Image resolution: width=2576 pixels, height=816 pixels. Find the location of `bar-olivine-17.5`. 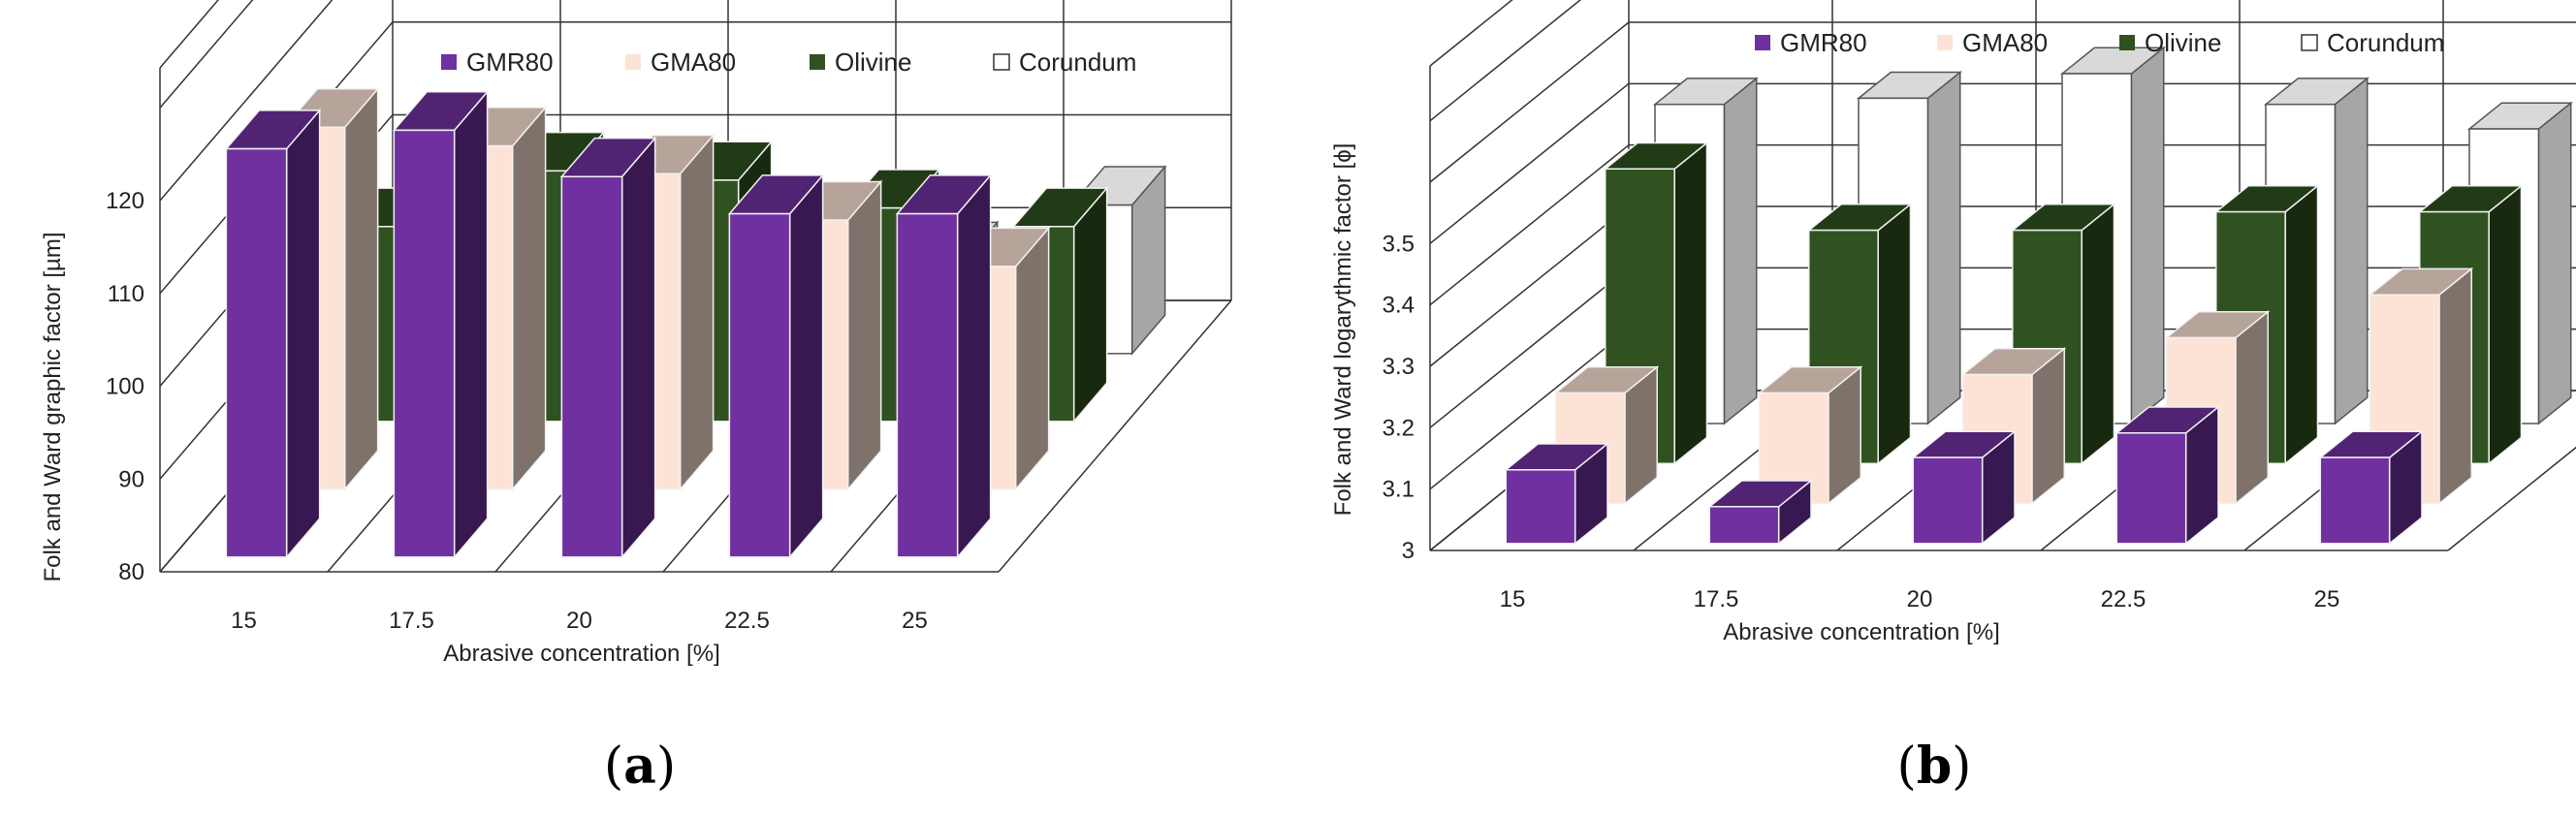

bar-olivine-17.5 is located at coordinates (1859, 334).